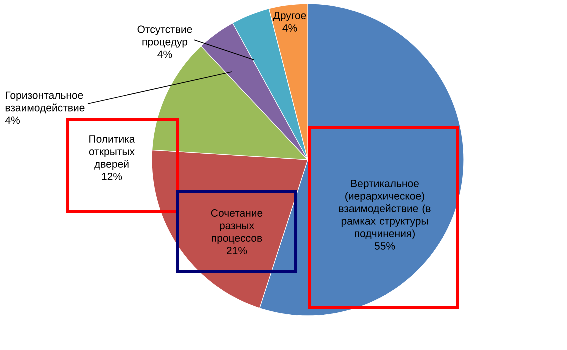  What do you see at coordinates (237, 250) in the screenshot?
I see `data-label: 21%` at bounding box center [237, 250].